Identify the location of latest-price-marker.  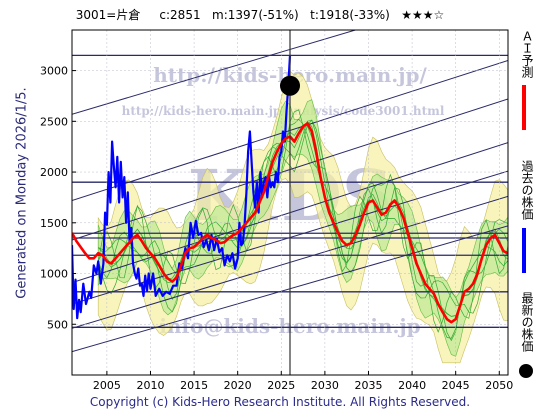
(290, 85).